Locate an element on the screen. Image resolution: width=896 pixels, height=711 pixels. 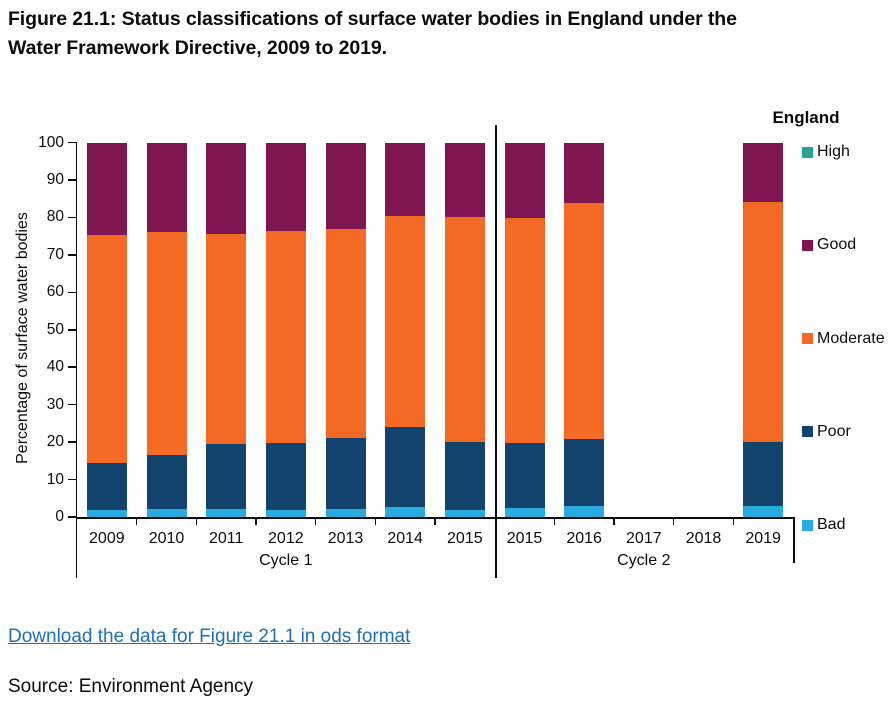
x-axis-line is located at coordinates (435, 517).